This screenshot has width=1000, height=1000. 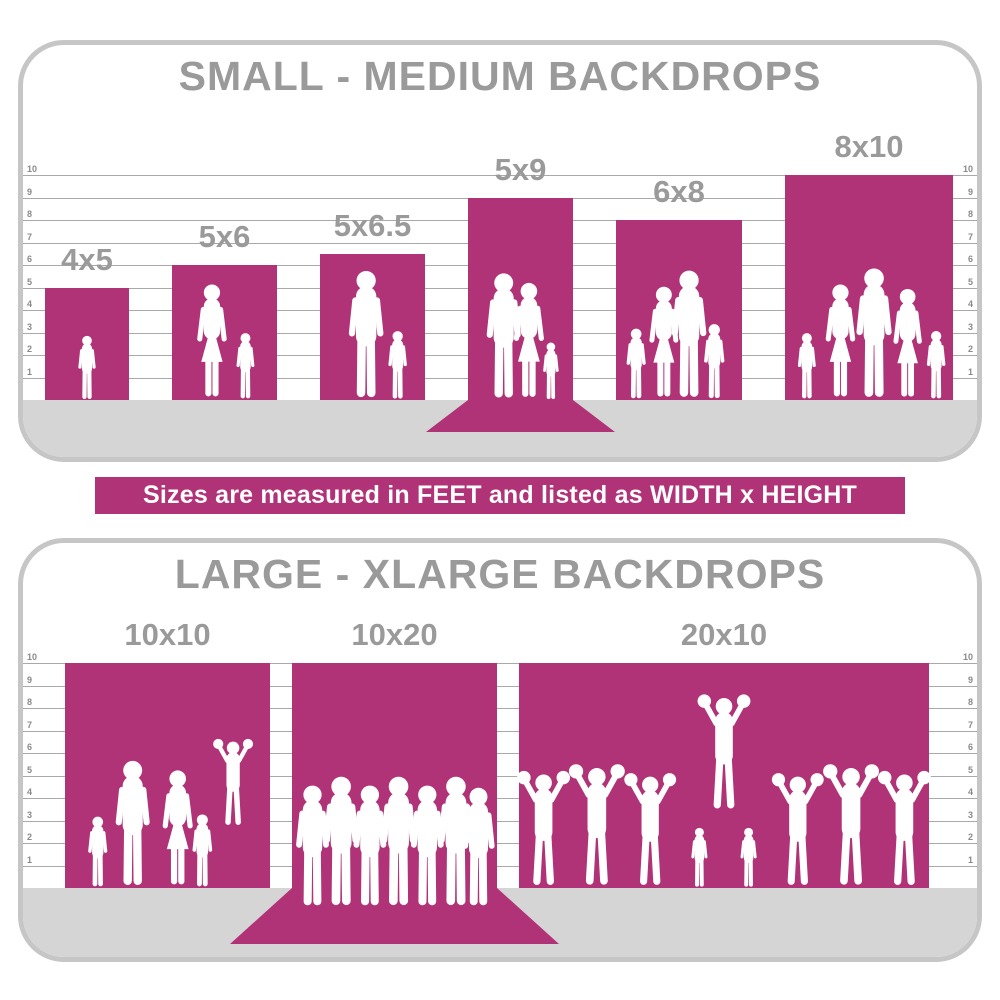 I want to click on bar-size-label: 5x9, so click(x=520, y=169).